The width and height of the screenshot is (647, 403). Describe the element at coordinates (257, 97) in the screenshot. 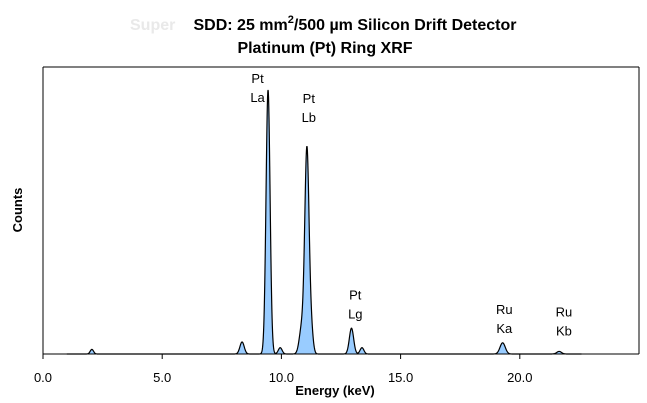

I see `peak-annotation-line: La` at that location.